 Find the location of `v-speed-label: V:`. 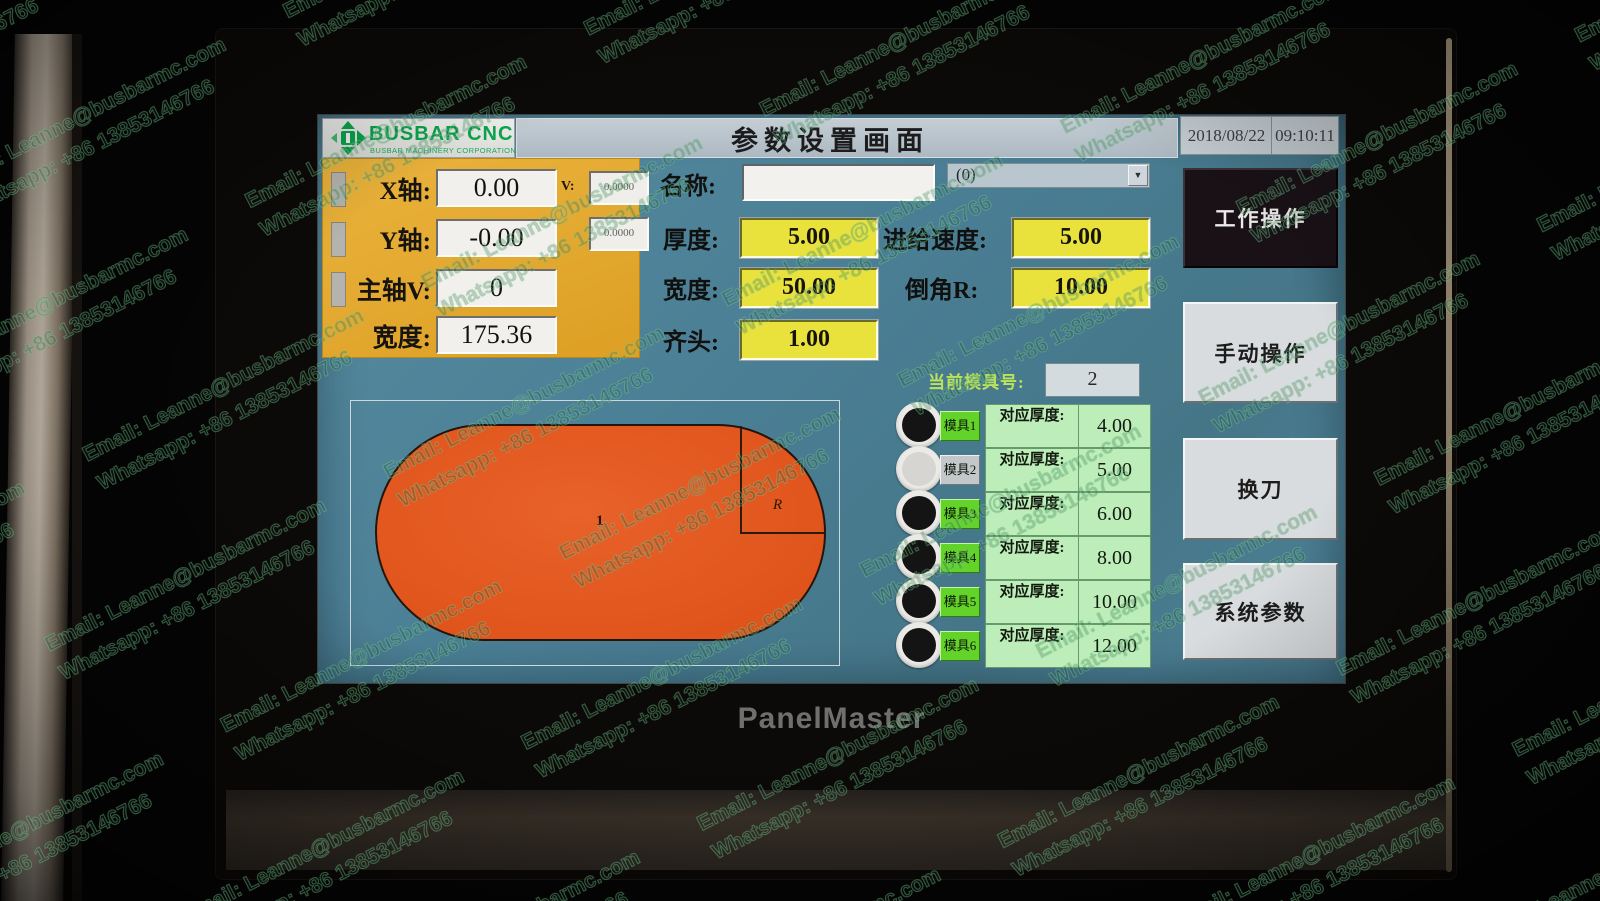

v-speed-label: V: is located at coordinates (568, 186).